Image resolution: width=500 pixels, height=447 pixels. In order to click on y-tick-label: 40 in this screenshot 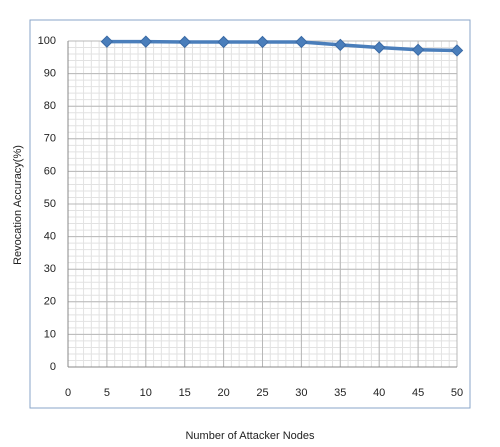, I will do `click(50, 237)`.